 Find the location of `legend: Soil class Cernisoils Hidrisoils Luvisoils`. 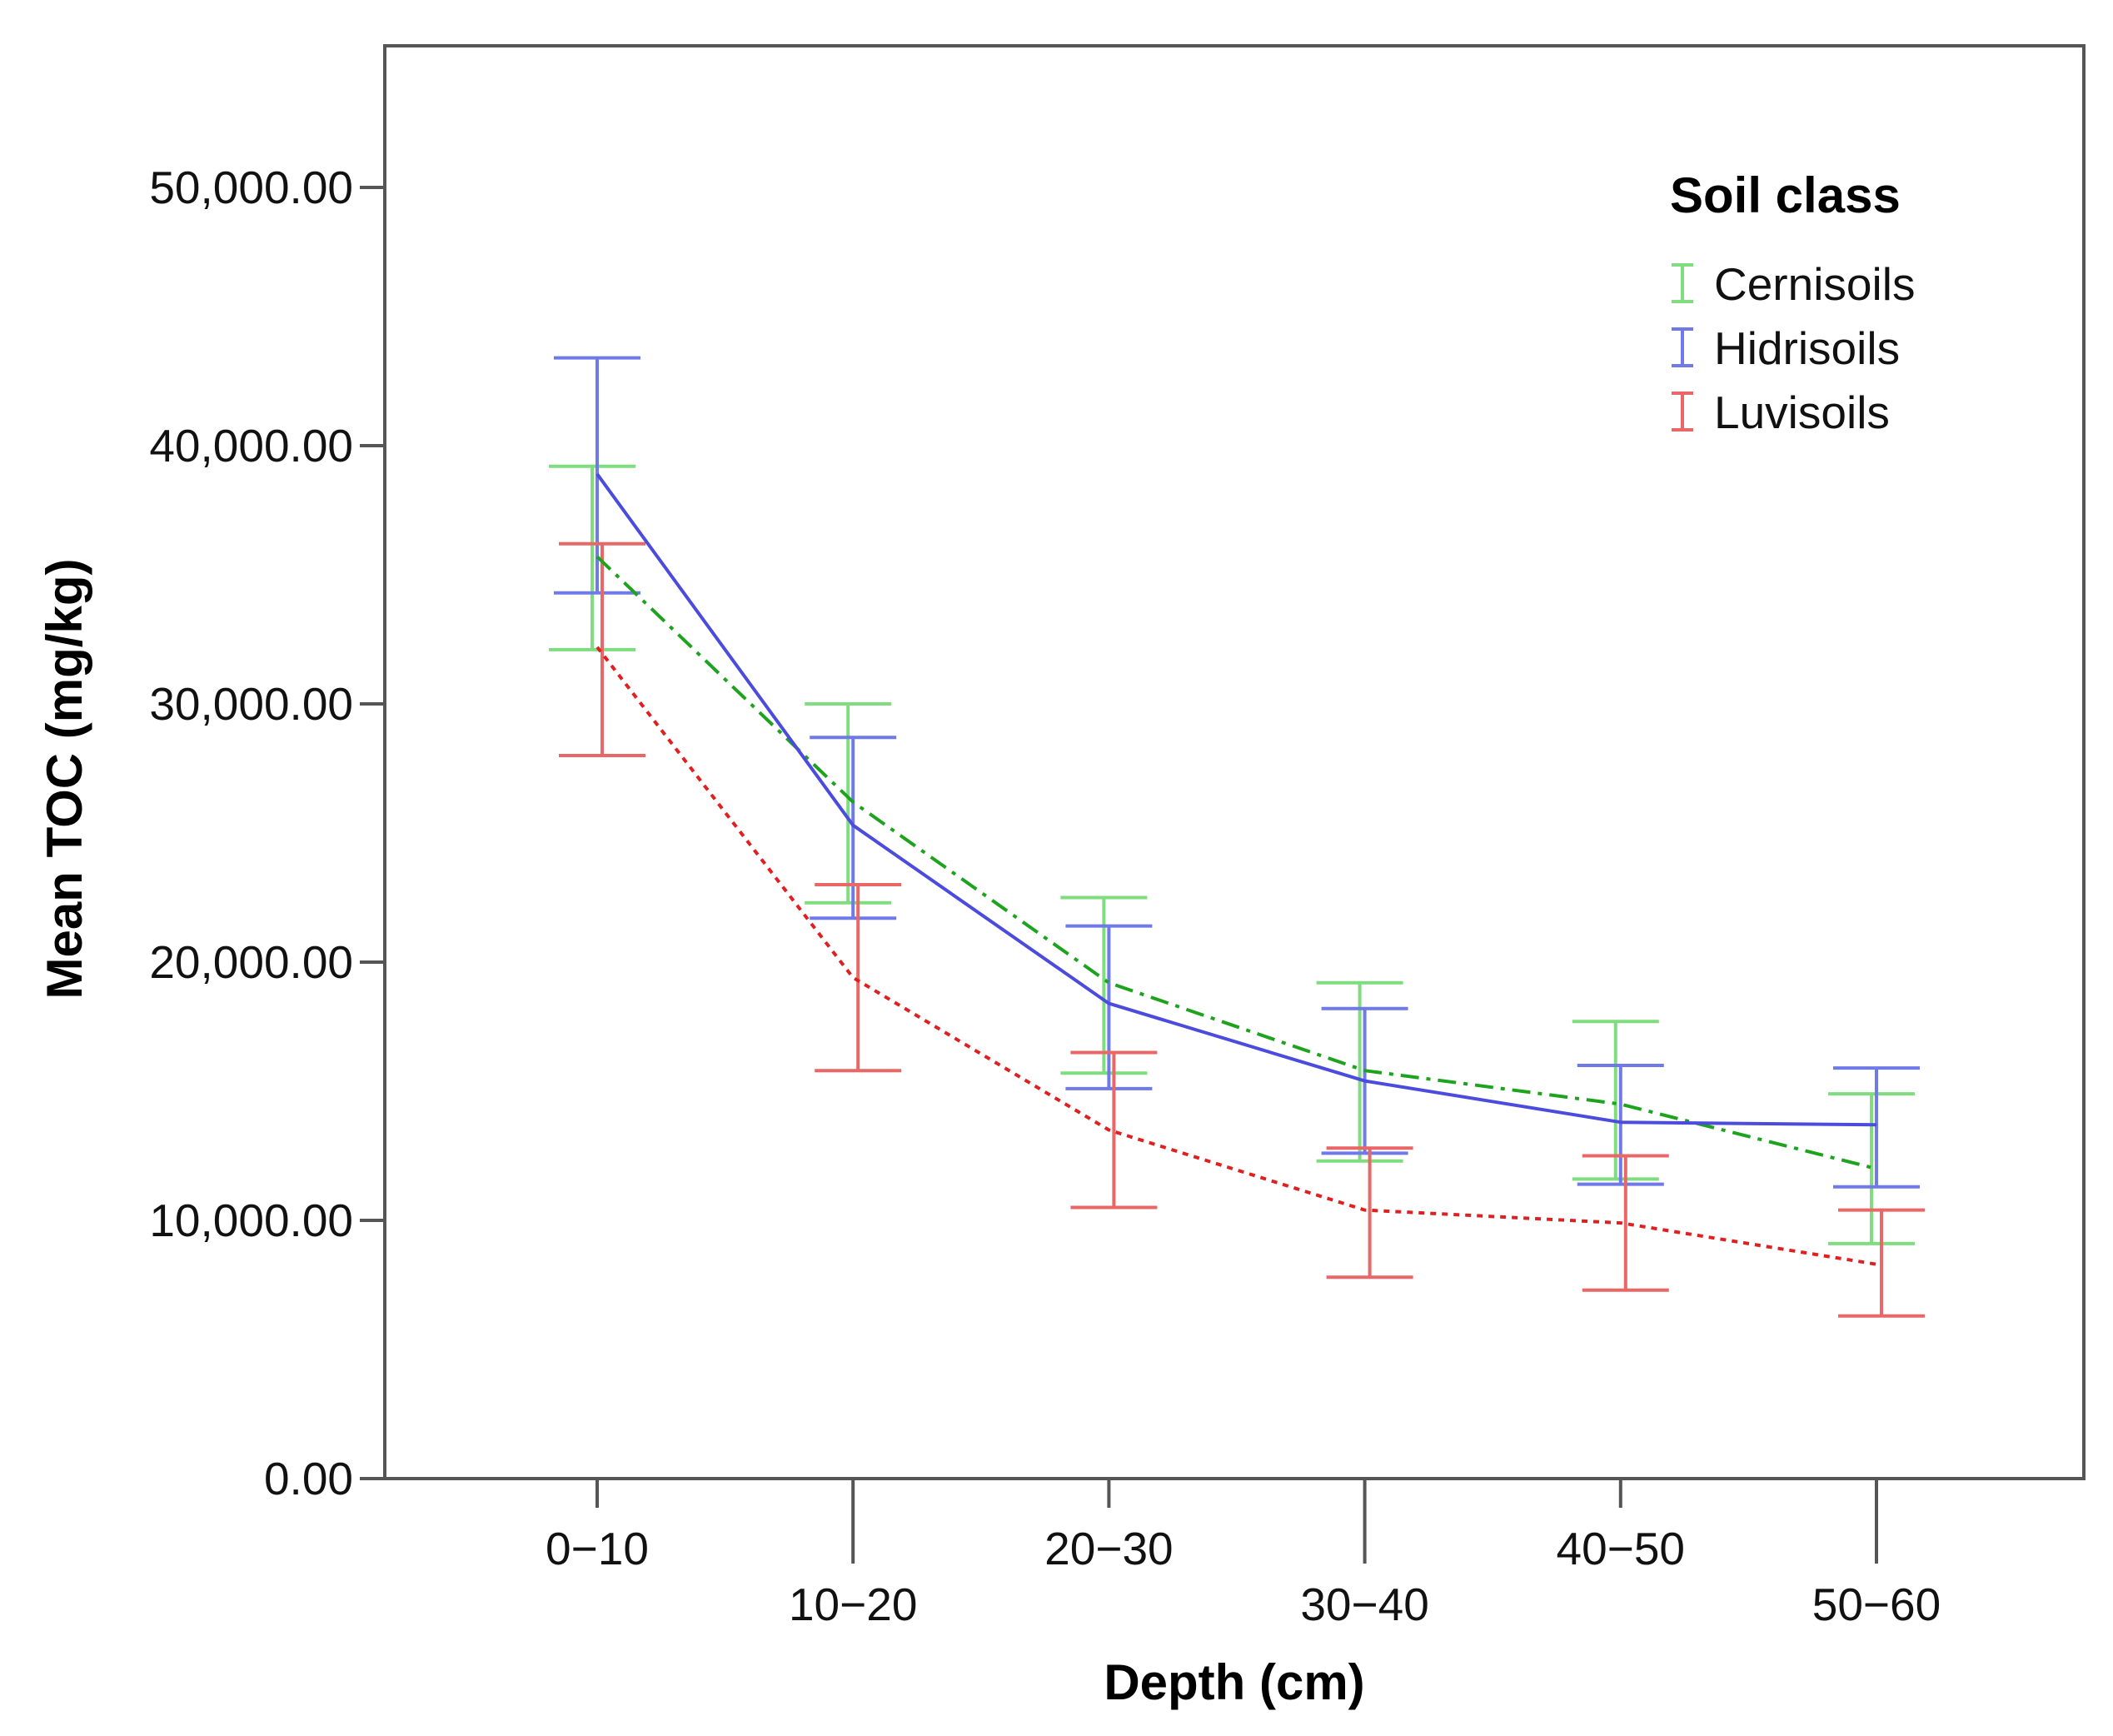

legend: Soil class Cernisoils Hidrisoils Luvisoils is located at coordinates (1792, 302).